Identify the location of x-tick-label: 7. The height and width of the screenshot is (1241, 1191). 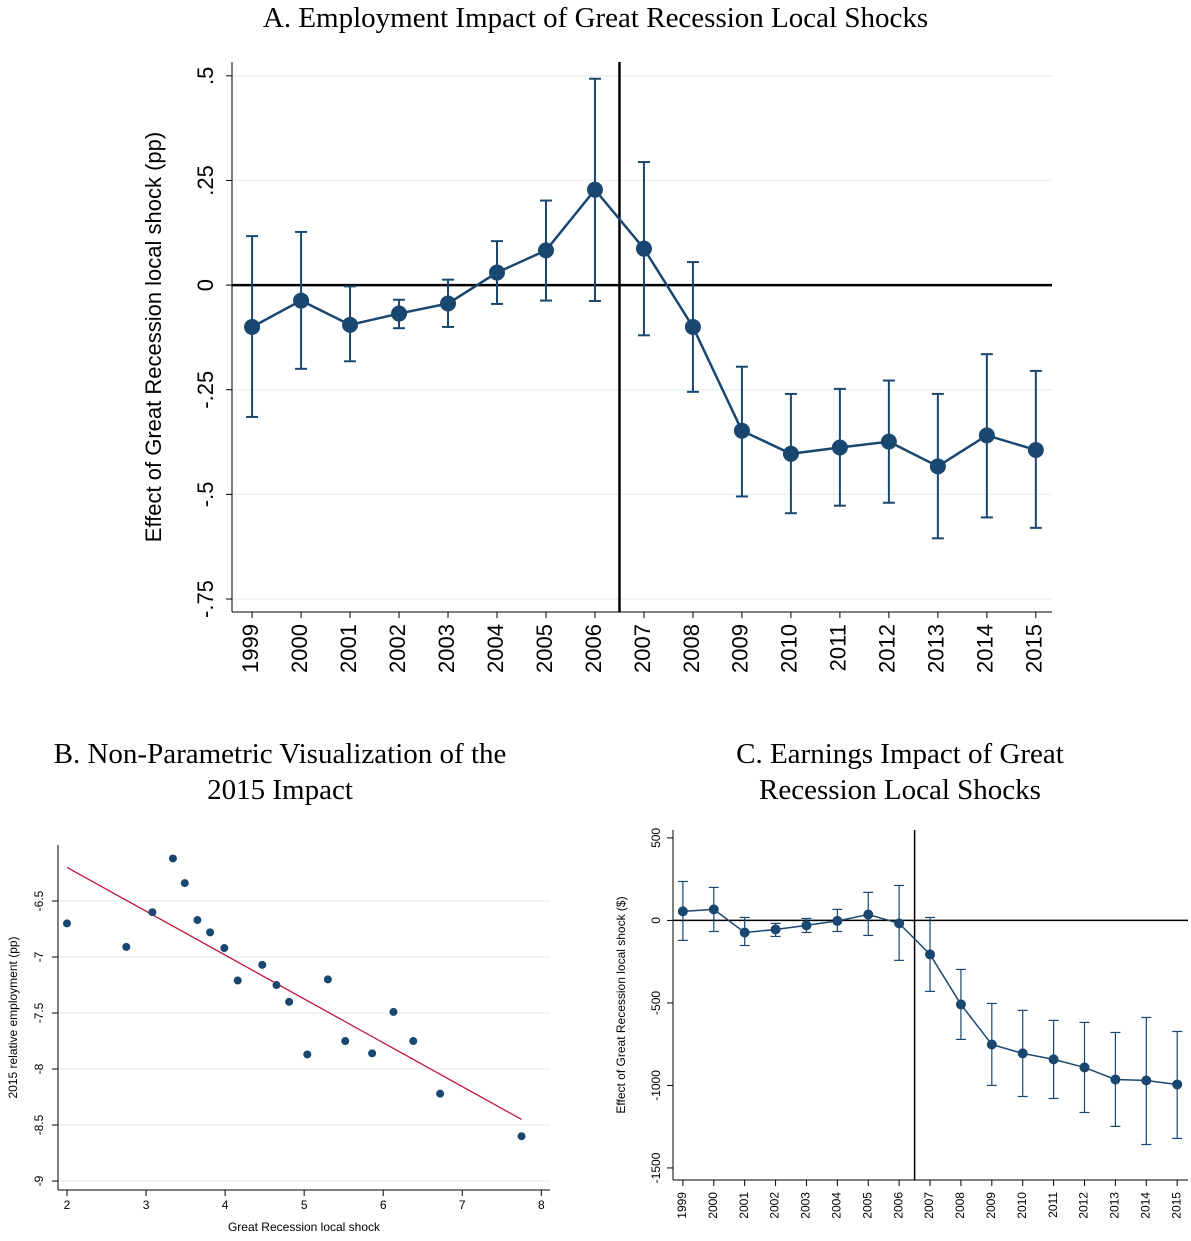
(462, 1205).